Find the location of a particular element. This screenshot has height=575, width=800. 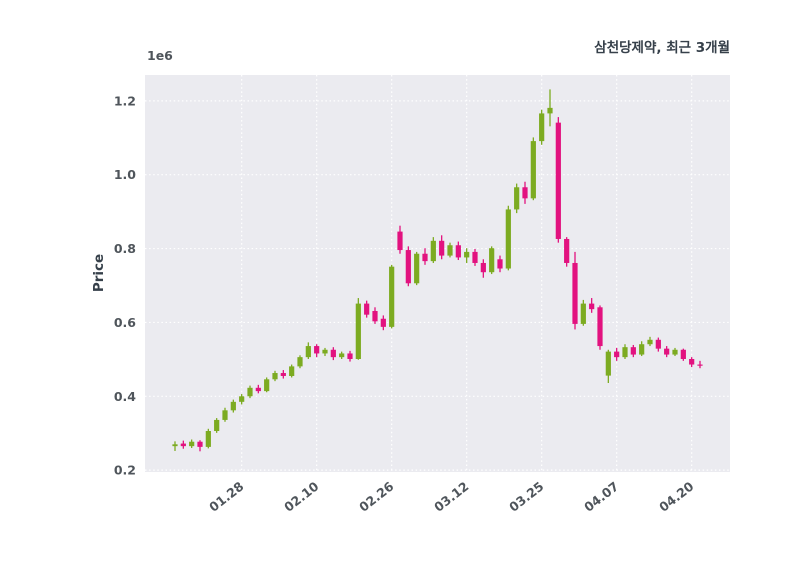

x-tick-label: 02.26 is located at coordinates (376, 496).